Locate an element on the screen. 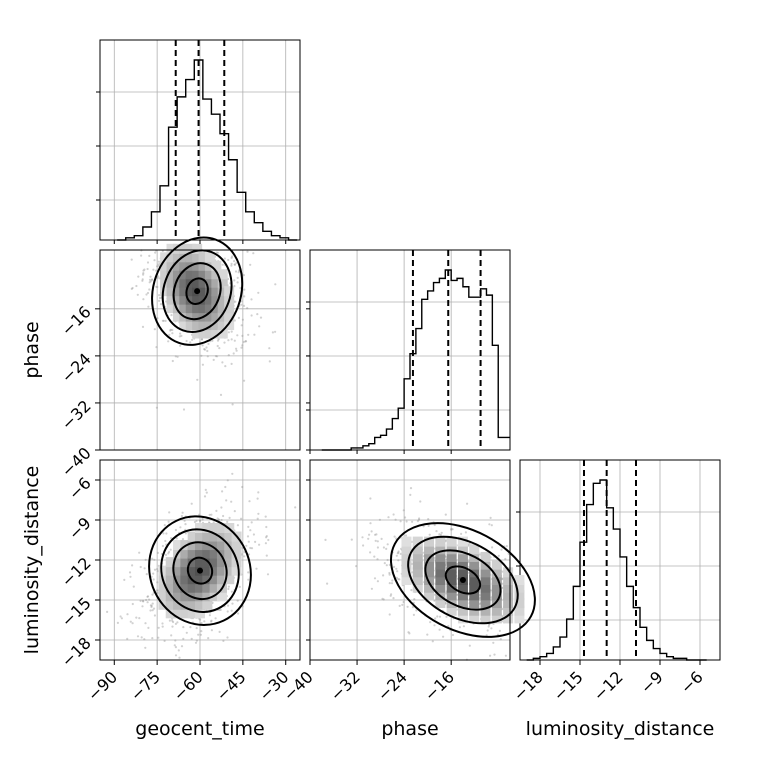 Image resolution: width=760 pixels, height=760 pixels. contour-core is located at coordinates (197, 291).